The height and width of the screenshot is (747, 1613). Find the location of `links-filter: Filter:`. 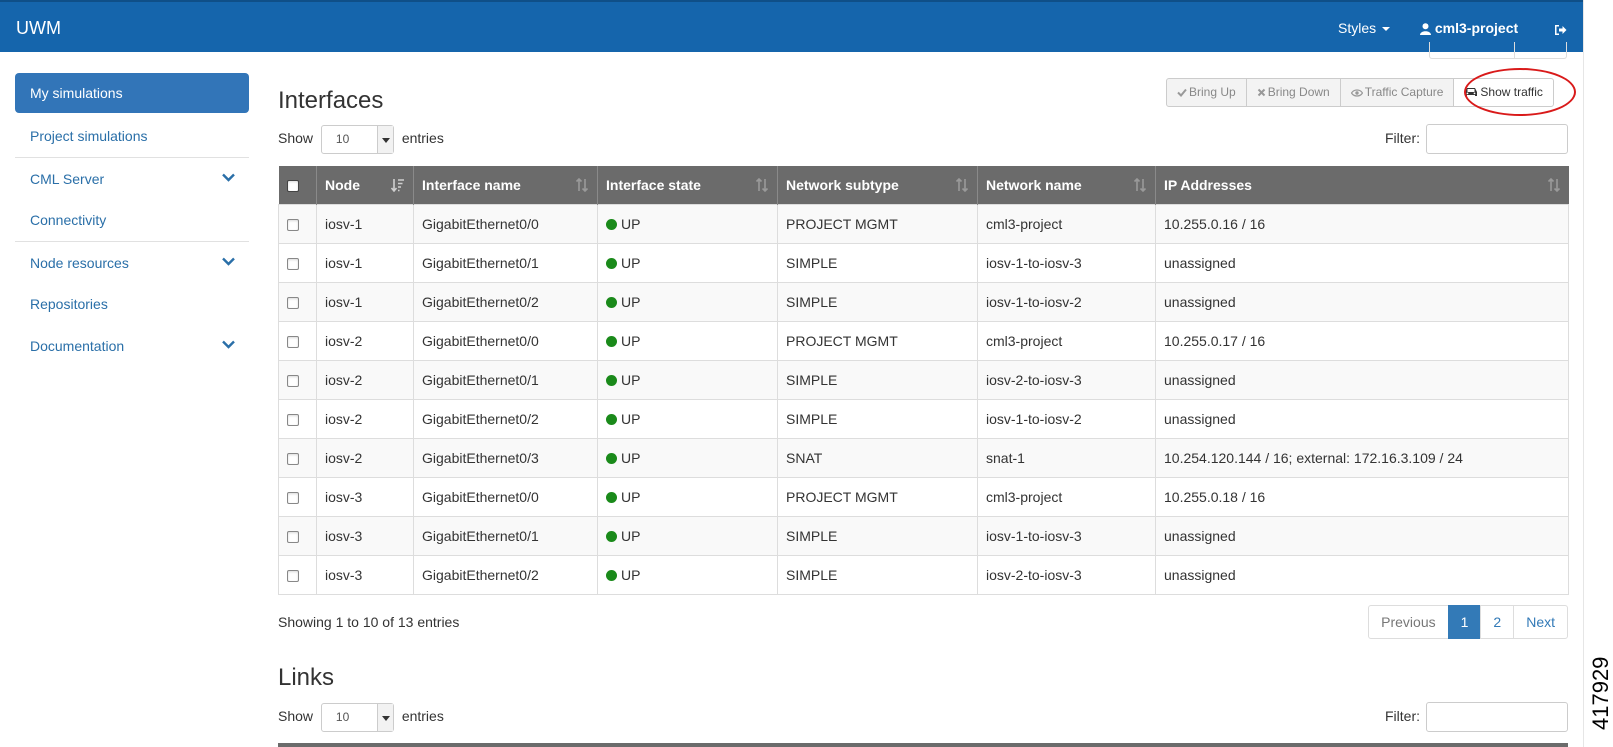

links-filter: Filter: is located at coordinates (1476, 717).